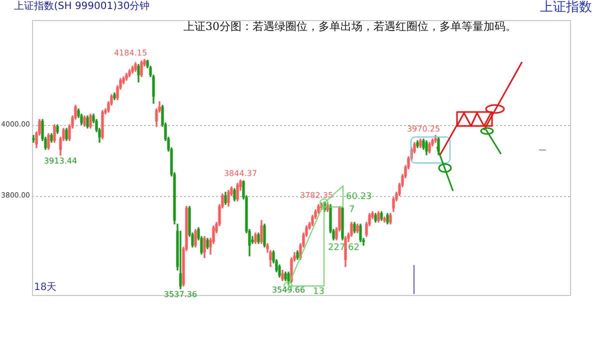 The height and width of the screenshot is (351, 600). What do you see at coordinates (45, 287) in the screenshot?
I see `annotation: 18天` at bounding box center [45, 287].